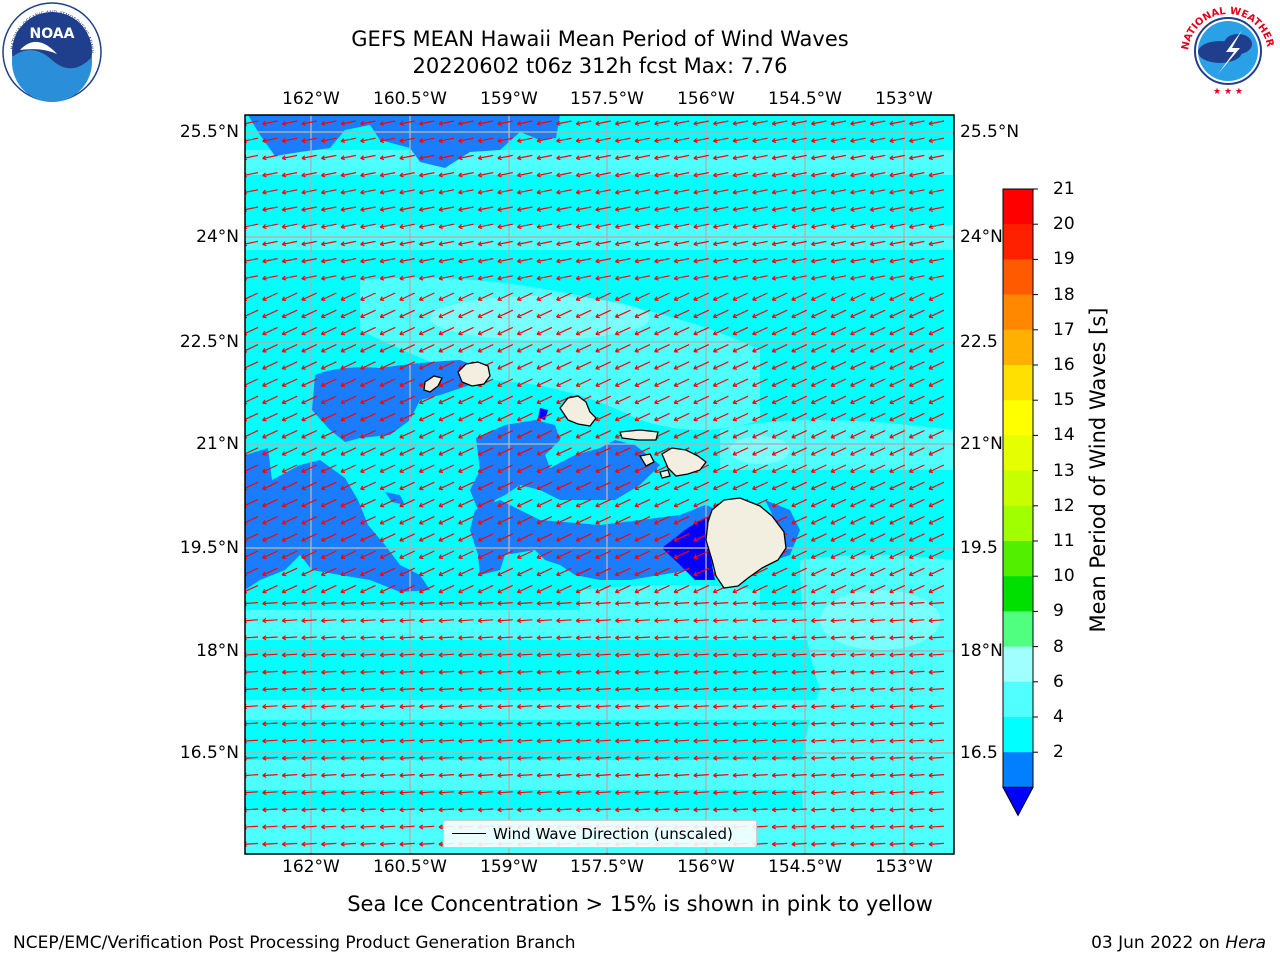 Image resolution: width=1280 pixels, height=960 pixels. Describe the element at coordinates (665, 474) in the screenshot. I see `island-kahoolawe` at that location.